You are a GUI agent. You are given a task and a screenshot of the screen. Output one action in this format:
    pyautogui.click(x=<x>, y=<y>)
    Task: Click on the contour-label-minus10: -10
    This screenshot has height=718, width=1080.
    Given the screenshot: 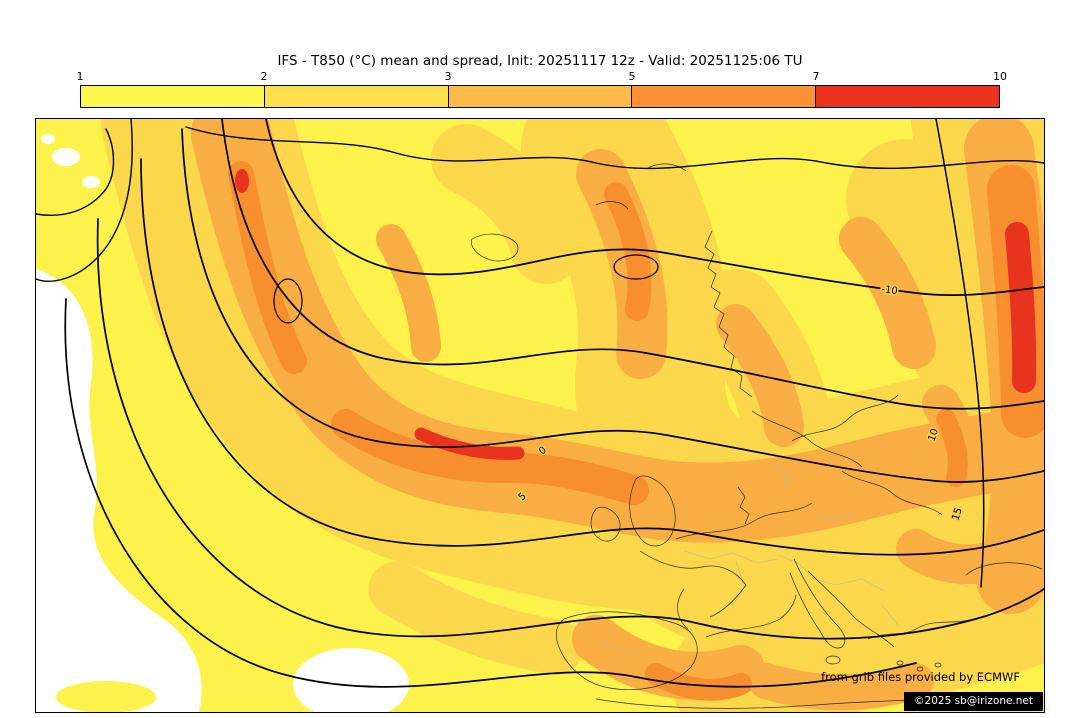 What is the action you would take?
    pyautogui.click(x=890, y=290)
    